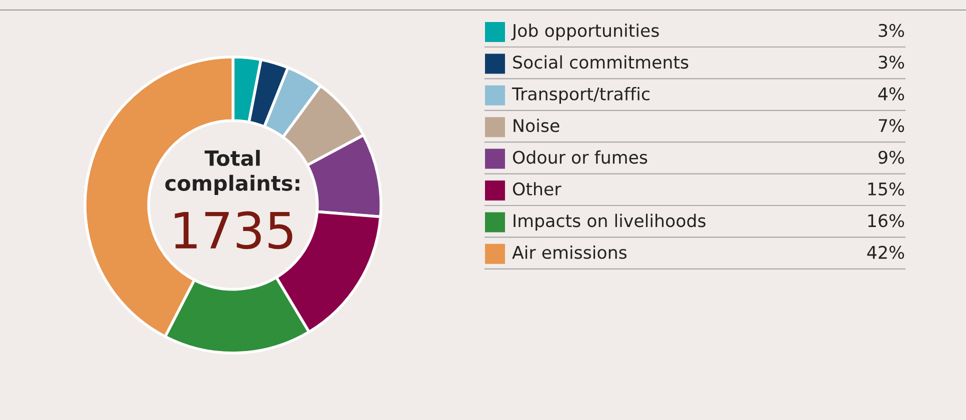 This screenshot has width=966, height=420. What do you see at coordinates (885, 252) in the screenshot?
I see `data-label: 42%` at bounding box center [885, 252].